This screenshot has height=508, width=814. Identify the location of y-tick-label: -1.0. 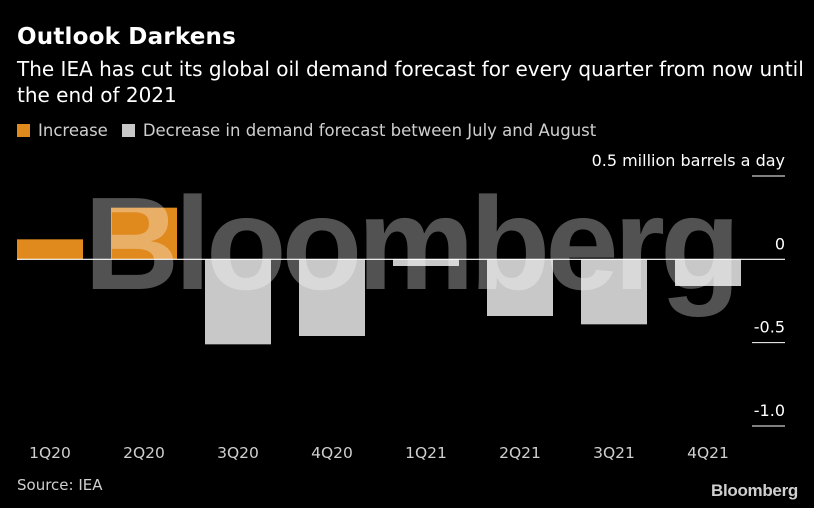
(769, 410).